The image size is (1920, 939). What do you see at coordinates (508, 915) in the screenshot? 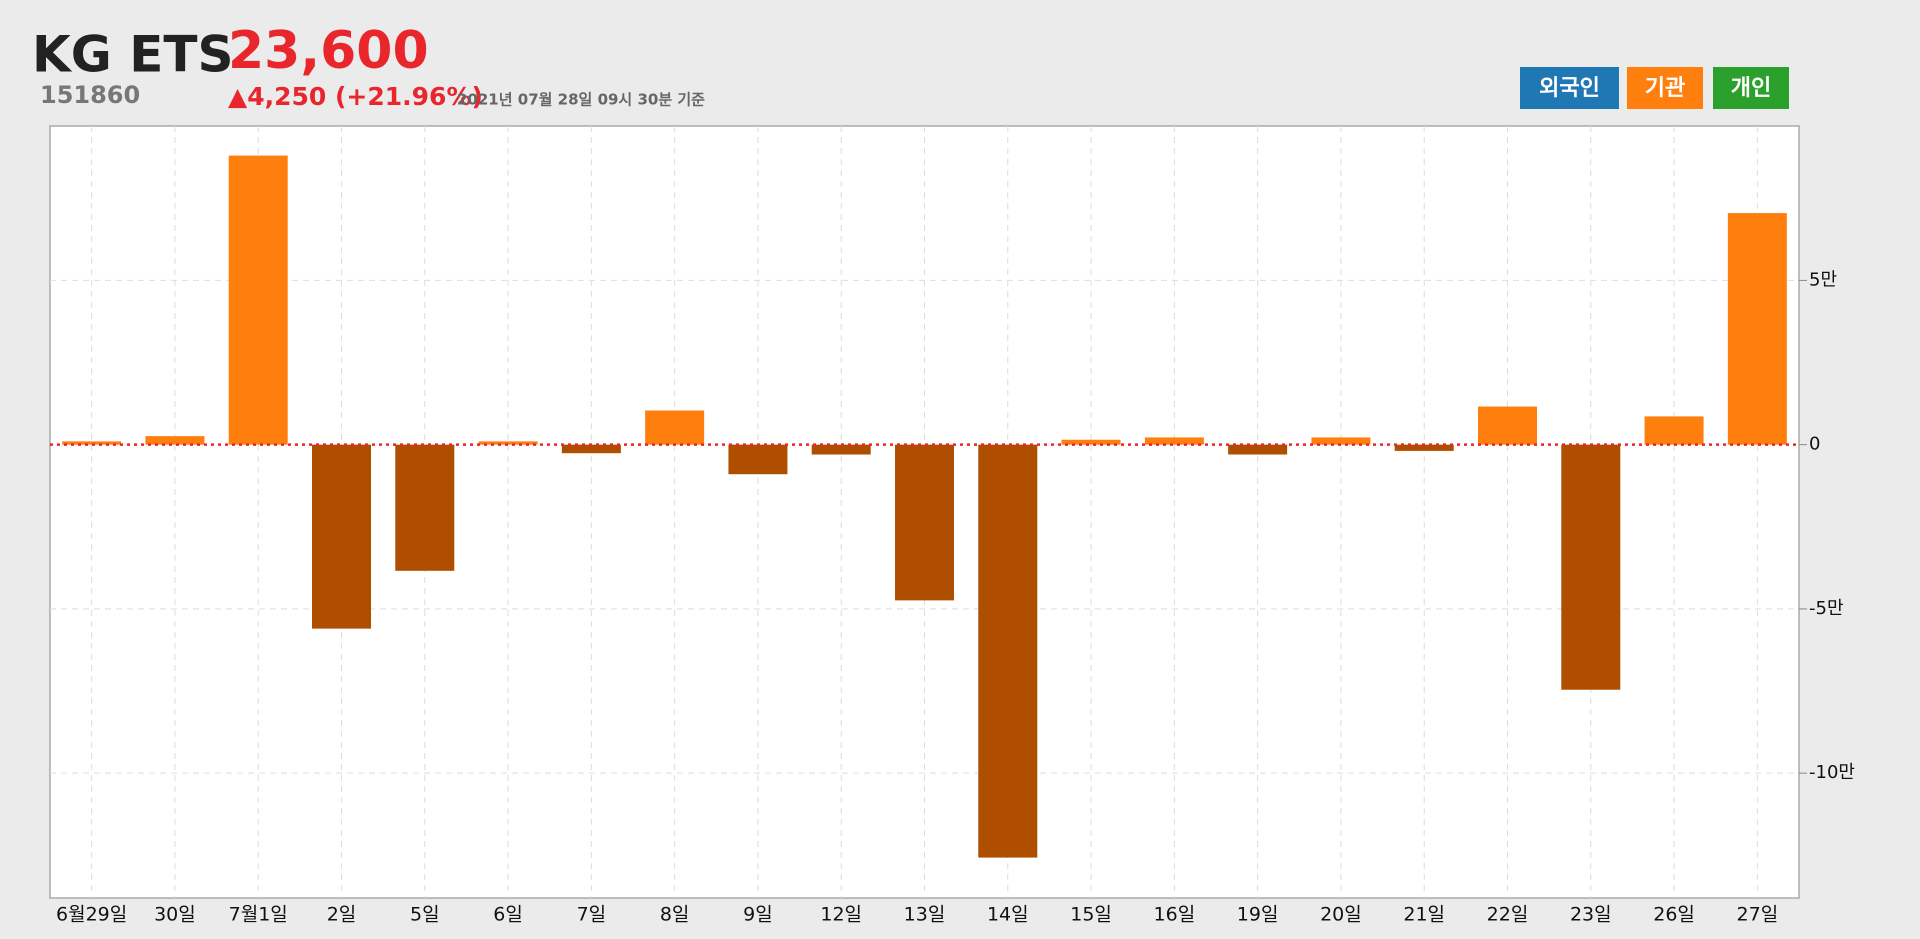
I see `x-tick-label: 6일` at bounding box center [508, 915].